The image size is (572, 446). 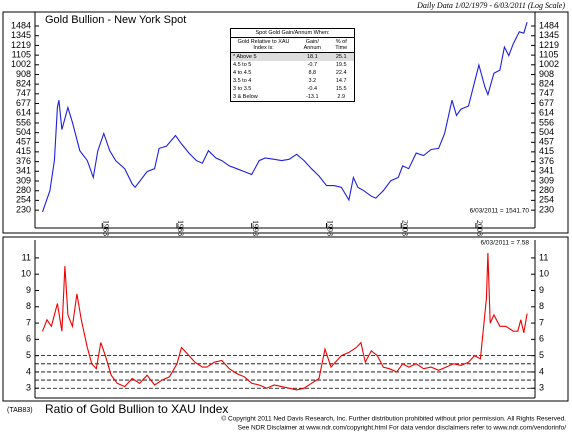 I want to click on table-cell: 4.5 to 5, so click(x=242, y=65).